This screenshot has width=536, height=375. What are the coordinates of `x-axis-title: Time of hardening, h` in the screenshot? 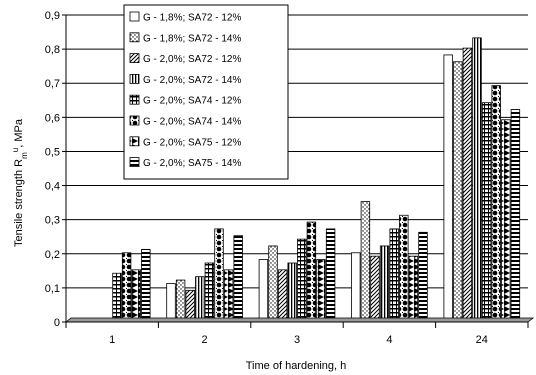 It's located at (296, 366).